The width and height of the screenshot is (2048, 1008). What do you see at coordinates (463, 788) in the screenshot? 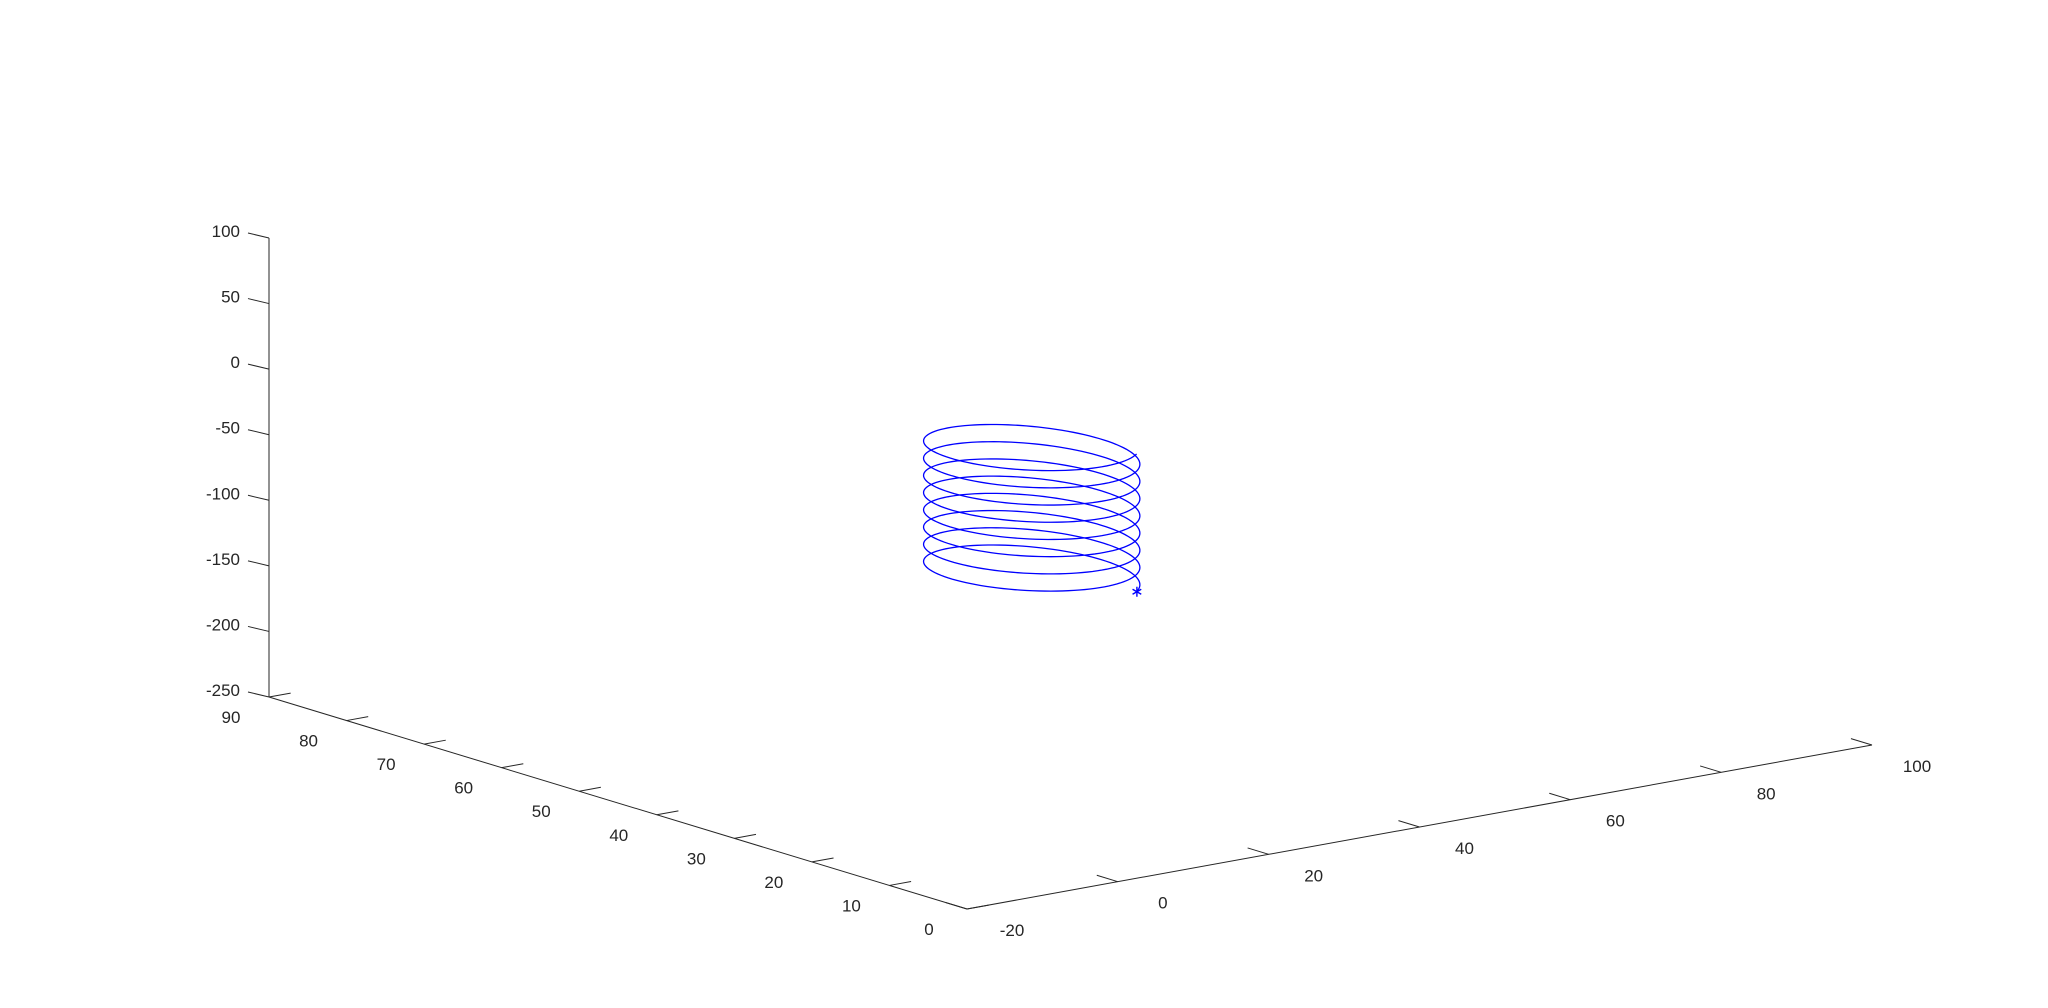
I see `y-tick-label: 60` at bounding box center [463, 788].